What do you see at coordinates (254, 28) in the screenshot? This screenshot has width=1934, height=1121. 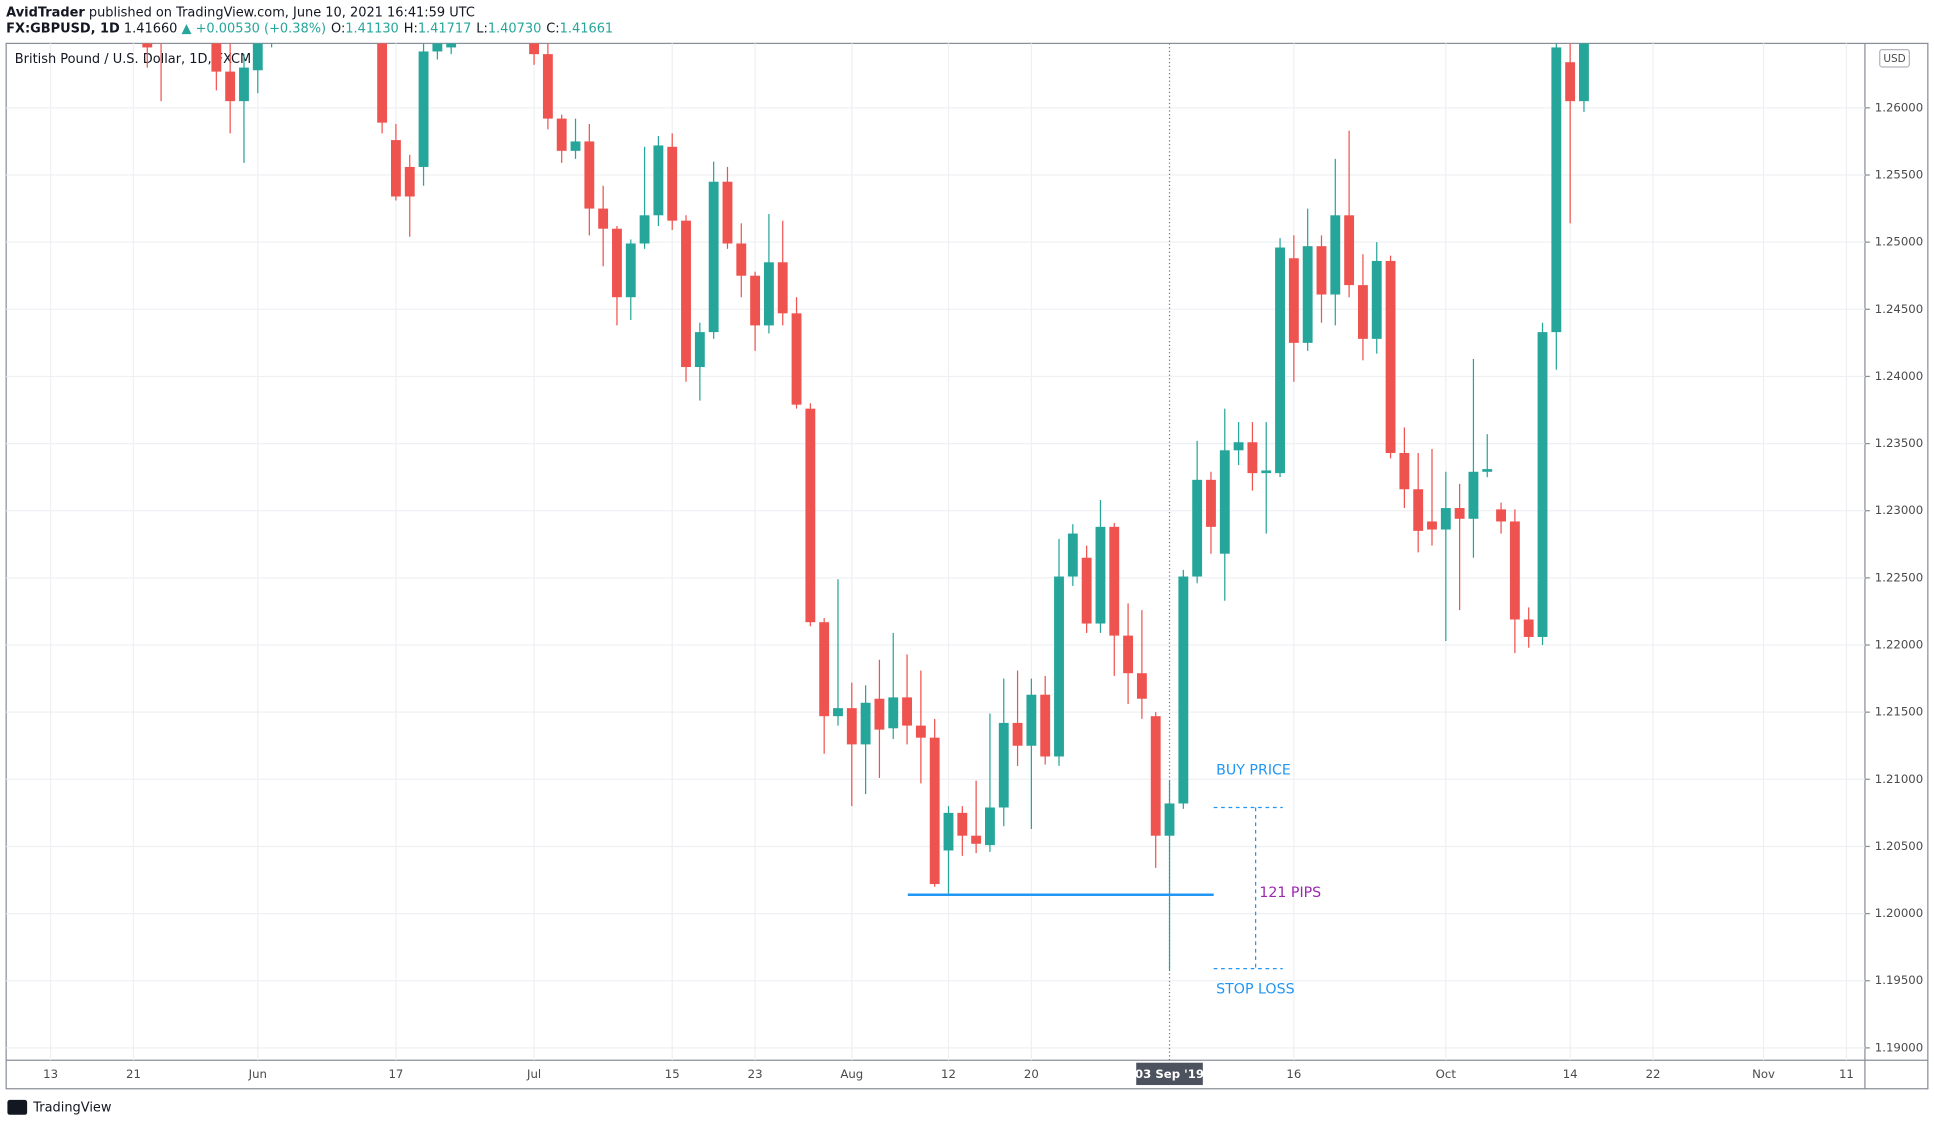 I see `change: ▲ +0.00530 (+0.38%)` at bounding box center [254, 28].